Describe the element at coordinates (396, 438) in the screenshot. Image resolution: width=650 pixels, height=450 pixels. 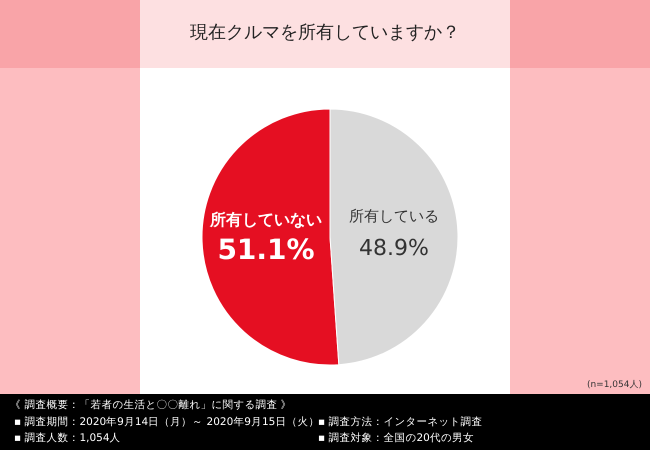
I see `text: ▪ 調査対象：全国の20代の男女` at that location.